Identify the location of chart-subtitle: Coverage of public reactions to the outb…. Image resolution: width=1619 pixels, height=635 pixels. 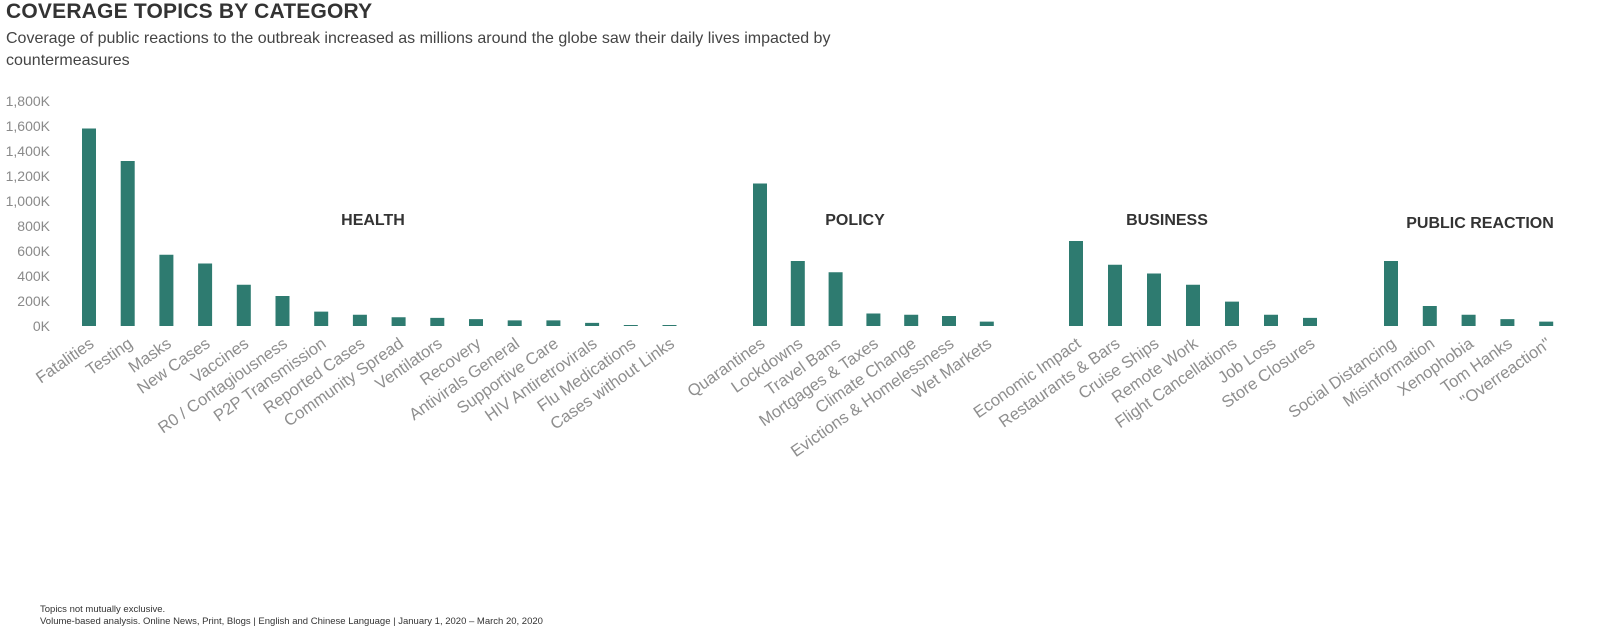
(418, 49).